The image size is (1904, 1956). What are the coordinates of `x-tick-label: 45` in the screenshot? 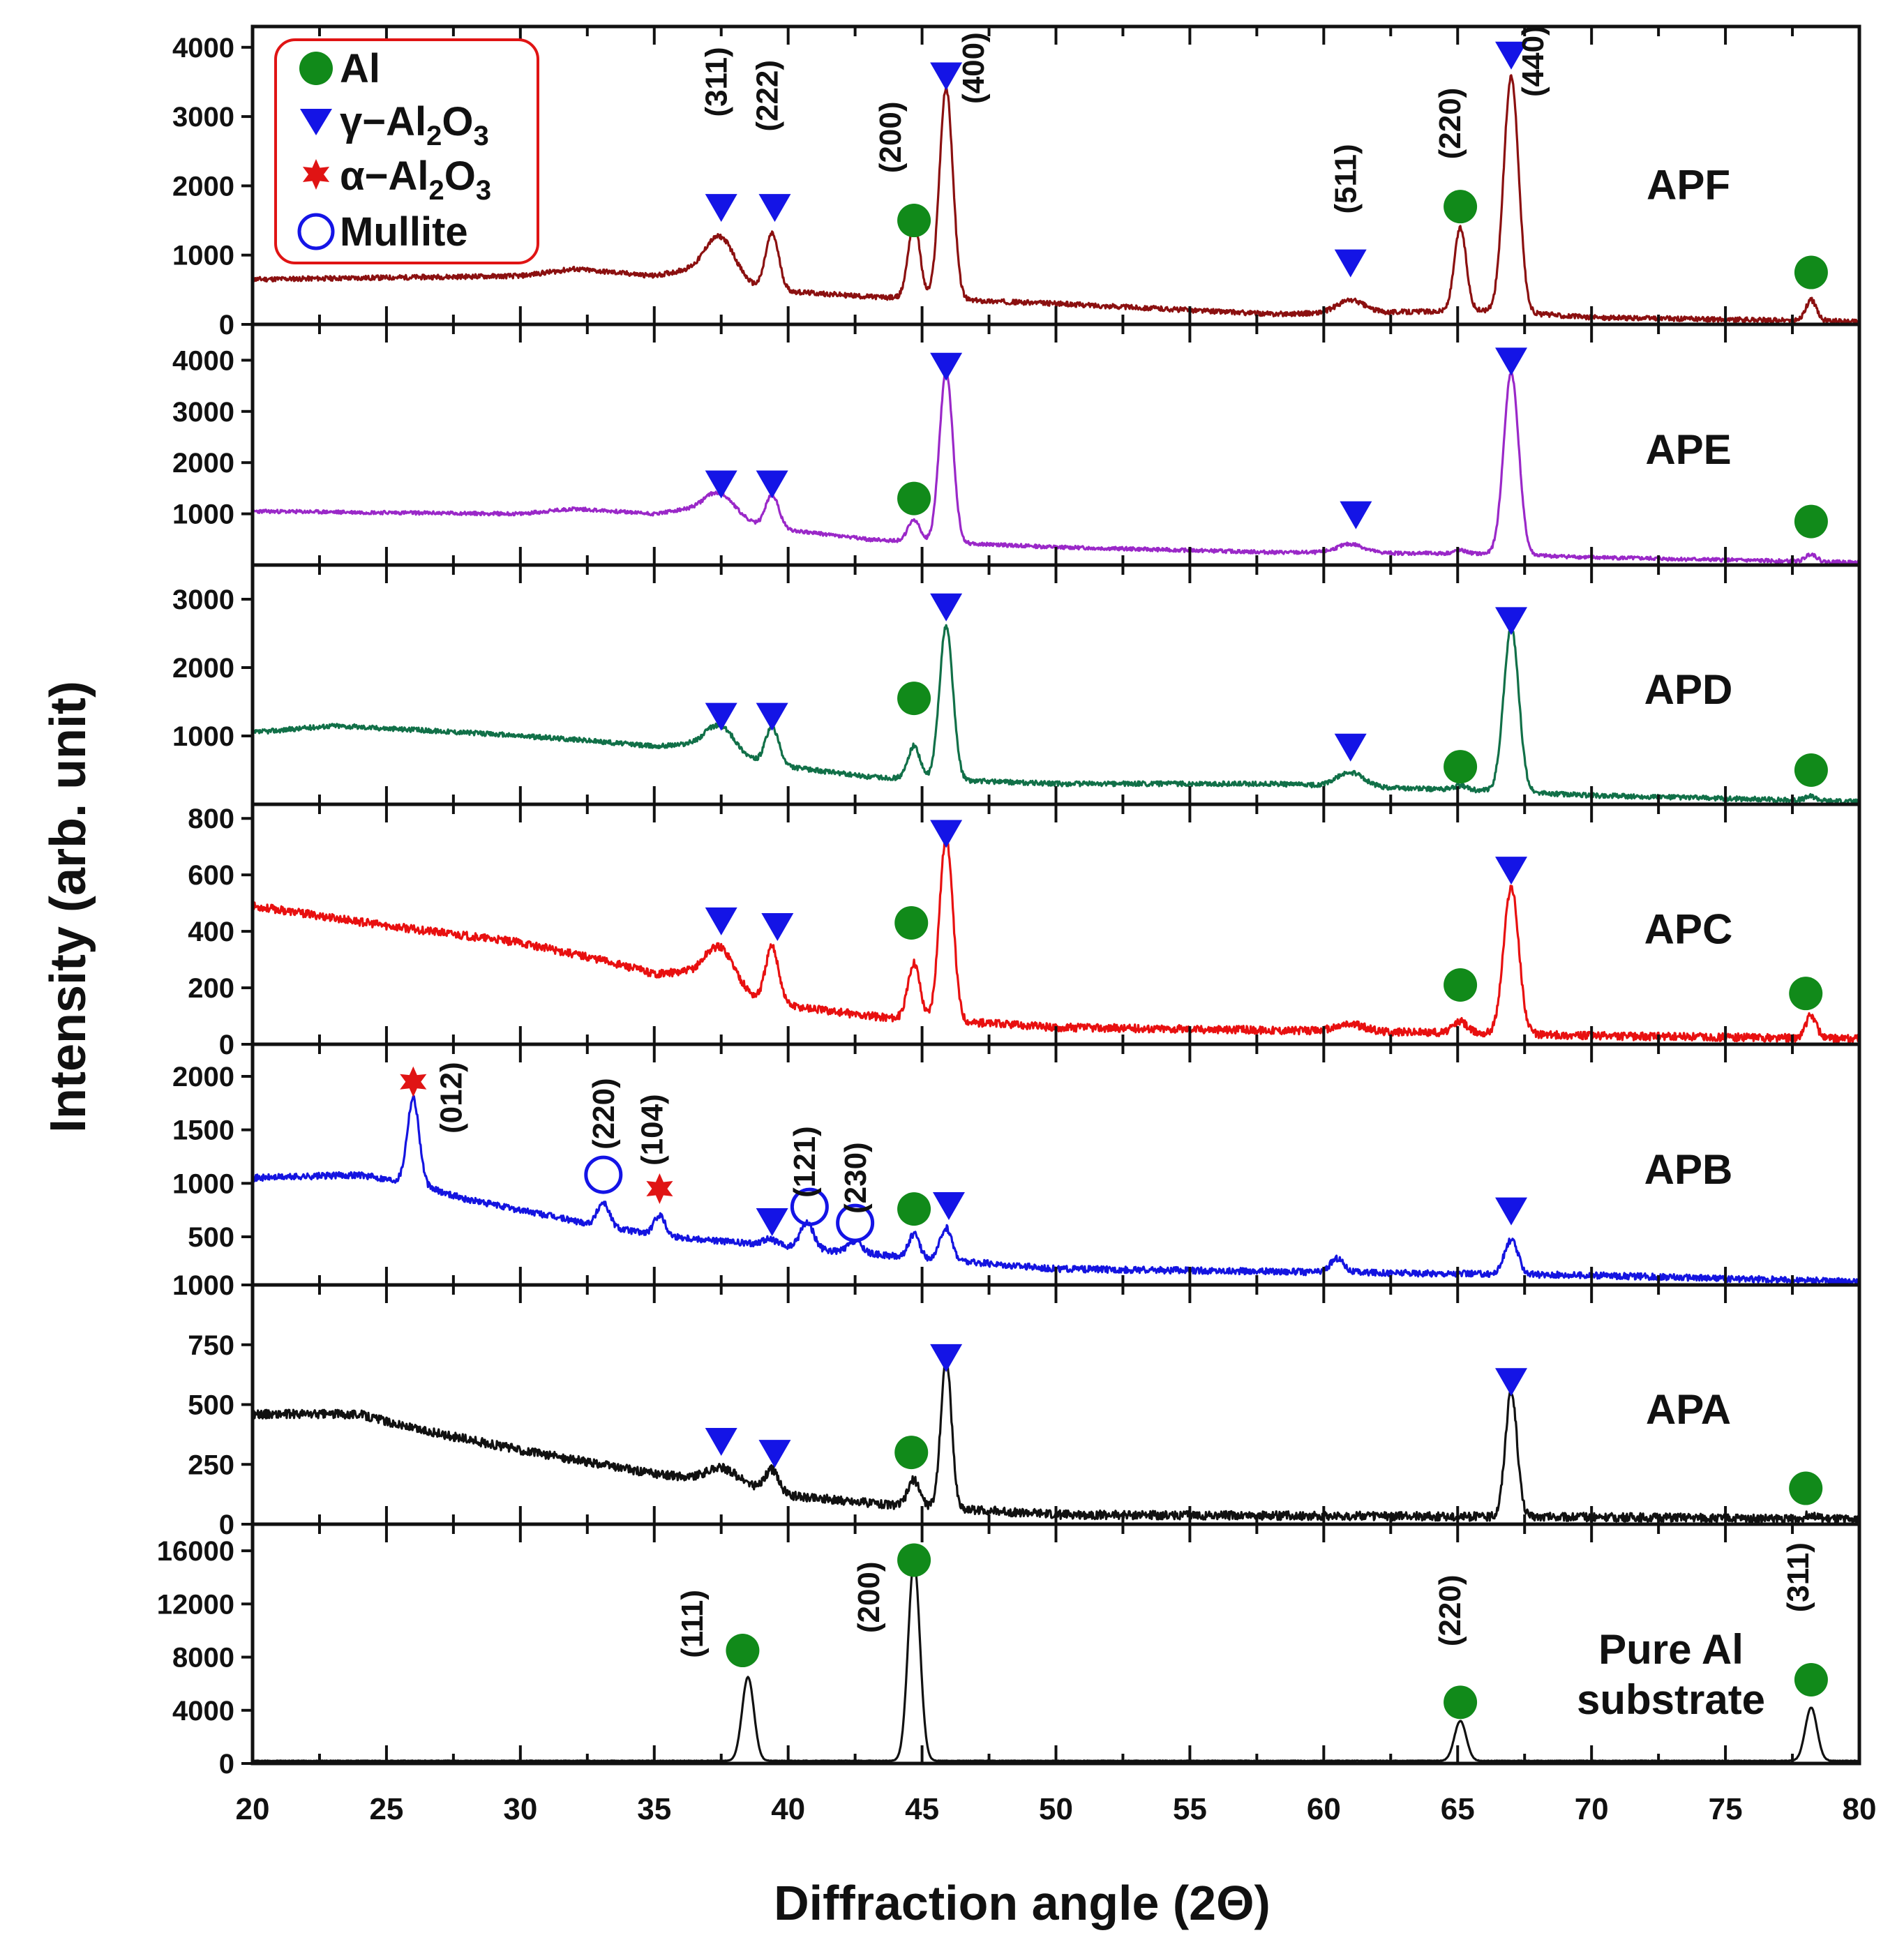 It's located at (922, 1809).